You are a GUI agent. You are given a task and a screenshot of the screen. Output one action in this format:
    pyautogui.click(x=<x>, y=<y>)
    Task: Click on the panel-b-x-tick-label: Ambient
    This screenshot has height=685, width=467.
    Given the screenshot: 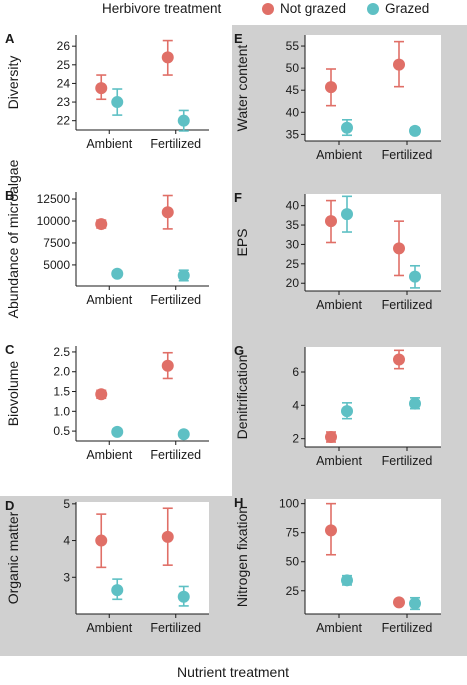 What is the action you would take?
    pyautogui.click(x=109, y=300)
    